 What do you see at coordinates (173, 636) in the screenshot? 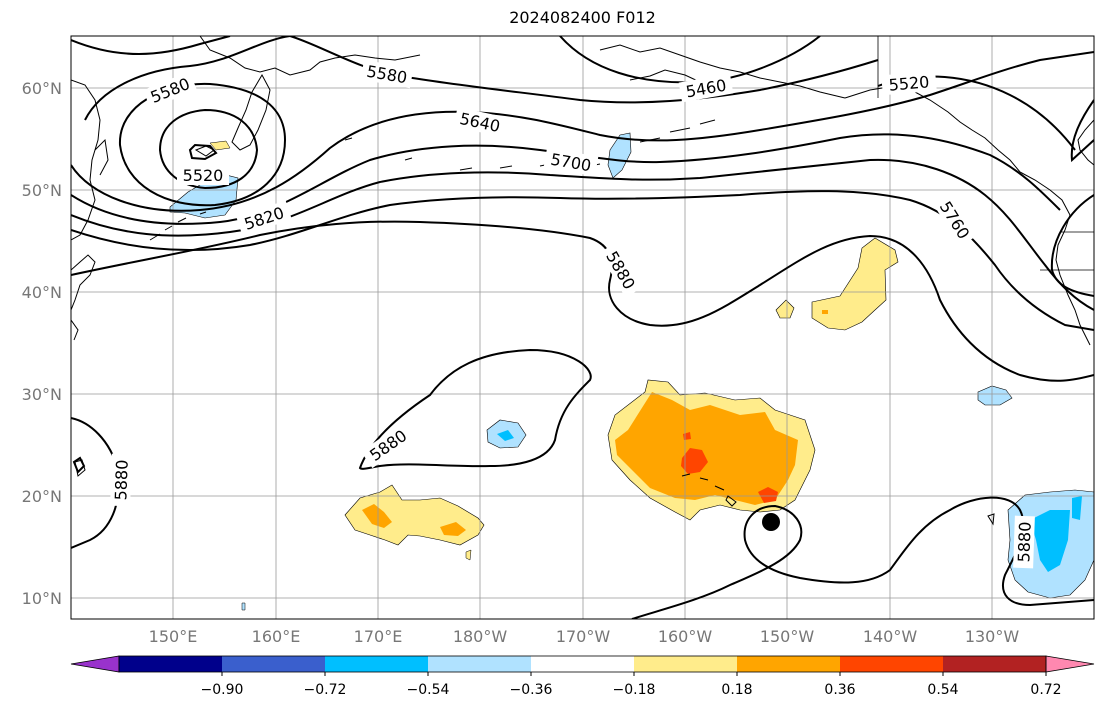
I see `lon-label: 150°E` at bounding box center [173, 636].